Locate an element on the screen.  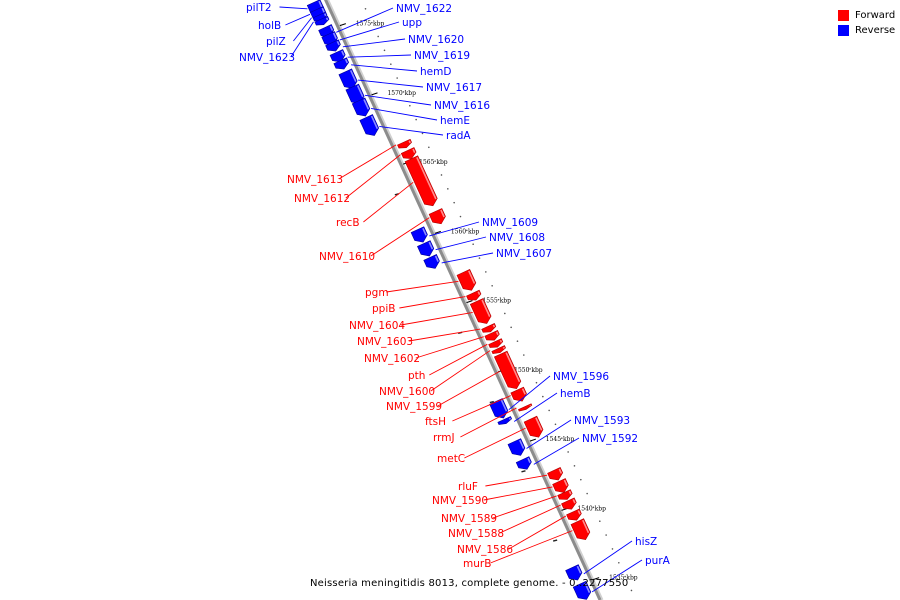
gene-pth is located at coordinates (496, 344).